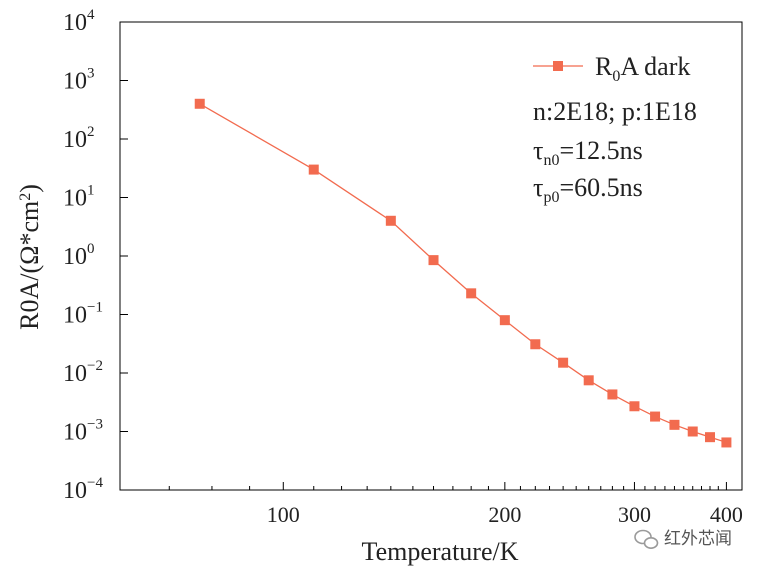  Describe the element at coordinates (634, 514) in the screenshot. I see `x-tick-label-300: 300` at that location.